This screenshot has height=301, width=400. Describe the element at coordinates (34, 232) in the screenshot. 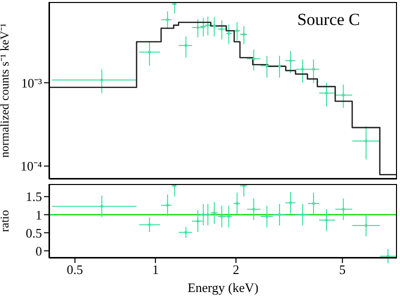

I see `y-tick-label: 0.5` at that location.